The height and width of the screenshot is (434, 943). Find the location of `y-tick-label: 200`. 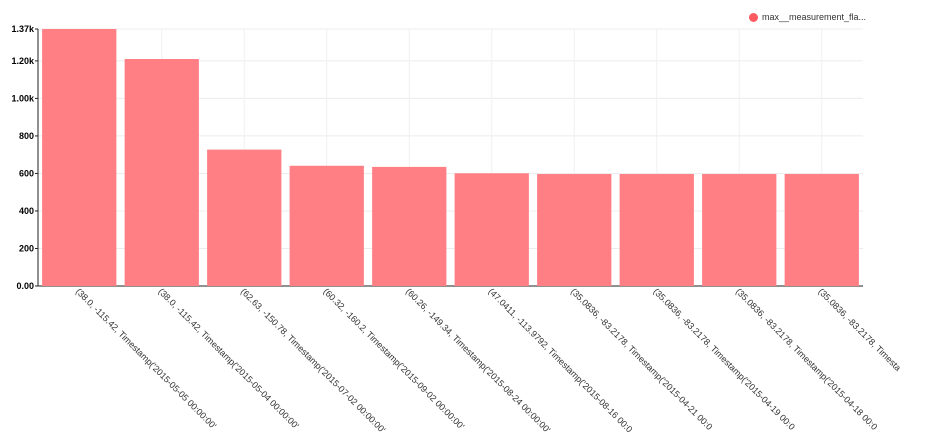

y-tick-label: 200 is located at coordinates (26, 248).